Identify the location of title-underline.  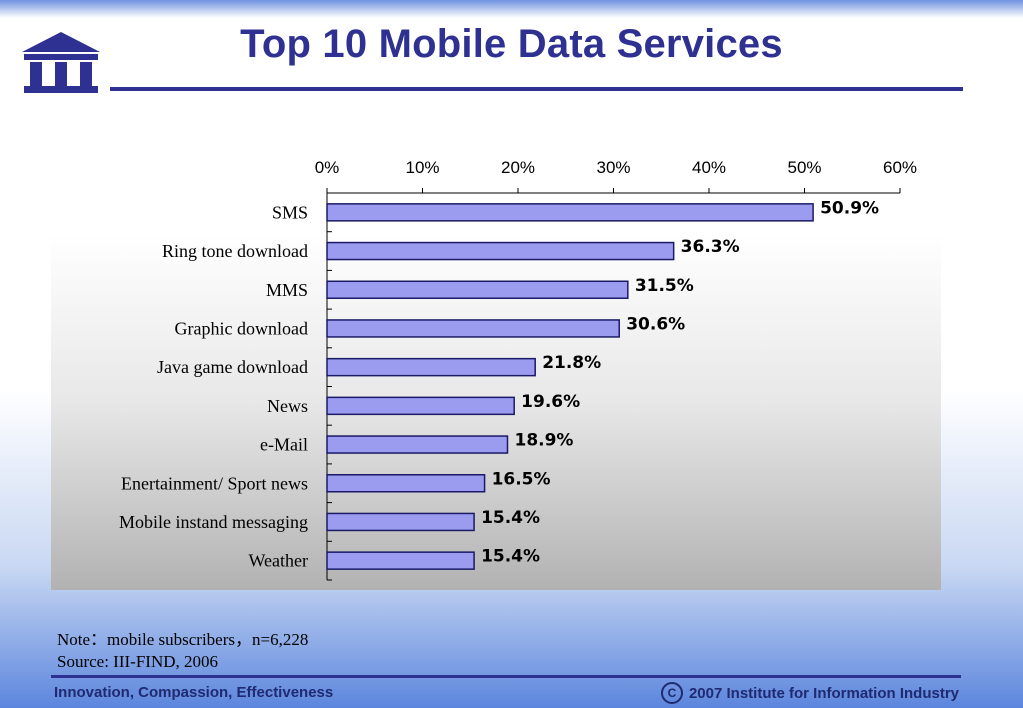
(536, 89).